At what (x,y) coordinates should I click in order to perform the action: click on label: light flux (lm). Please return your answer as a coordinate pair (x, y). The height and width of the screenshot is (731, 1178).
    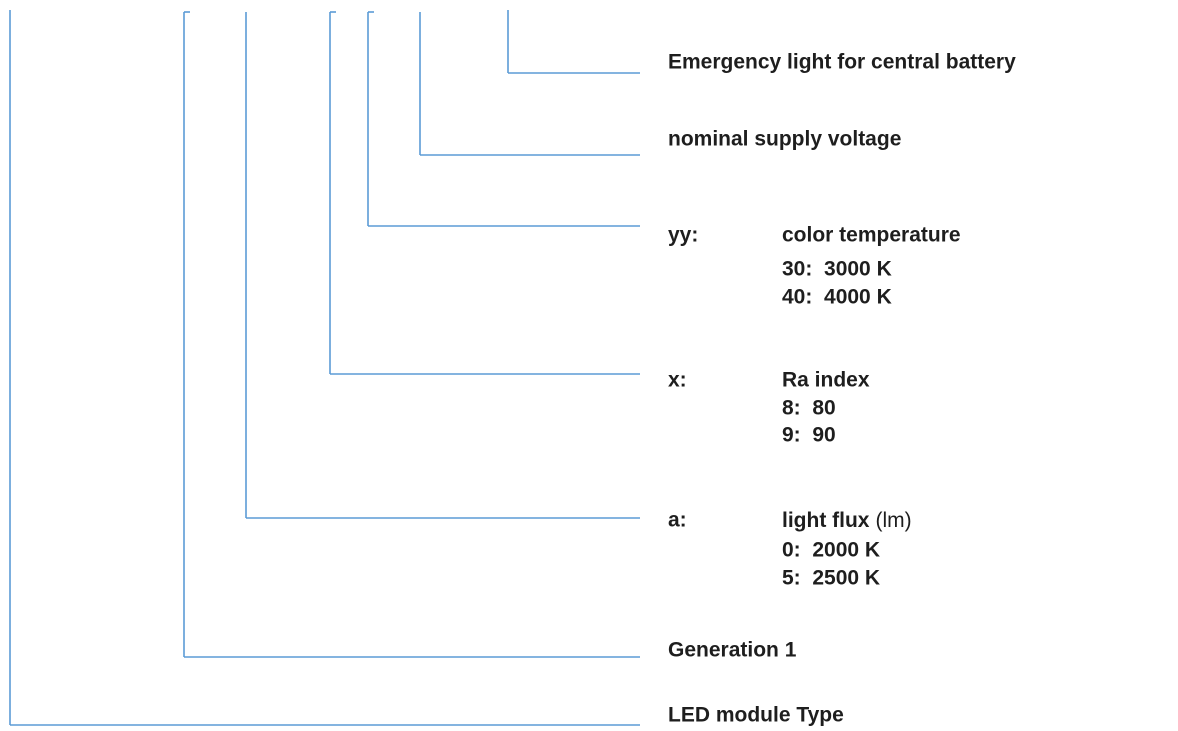
    Looking at the image, I should click on (847, 520).